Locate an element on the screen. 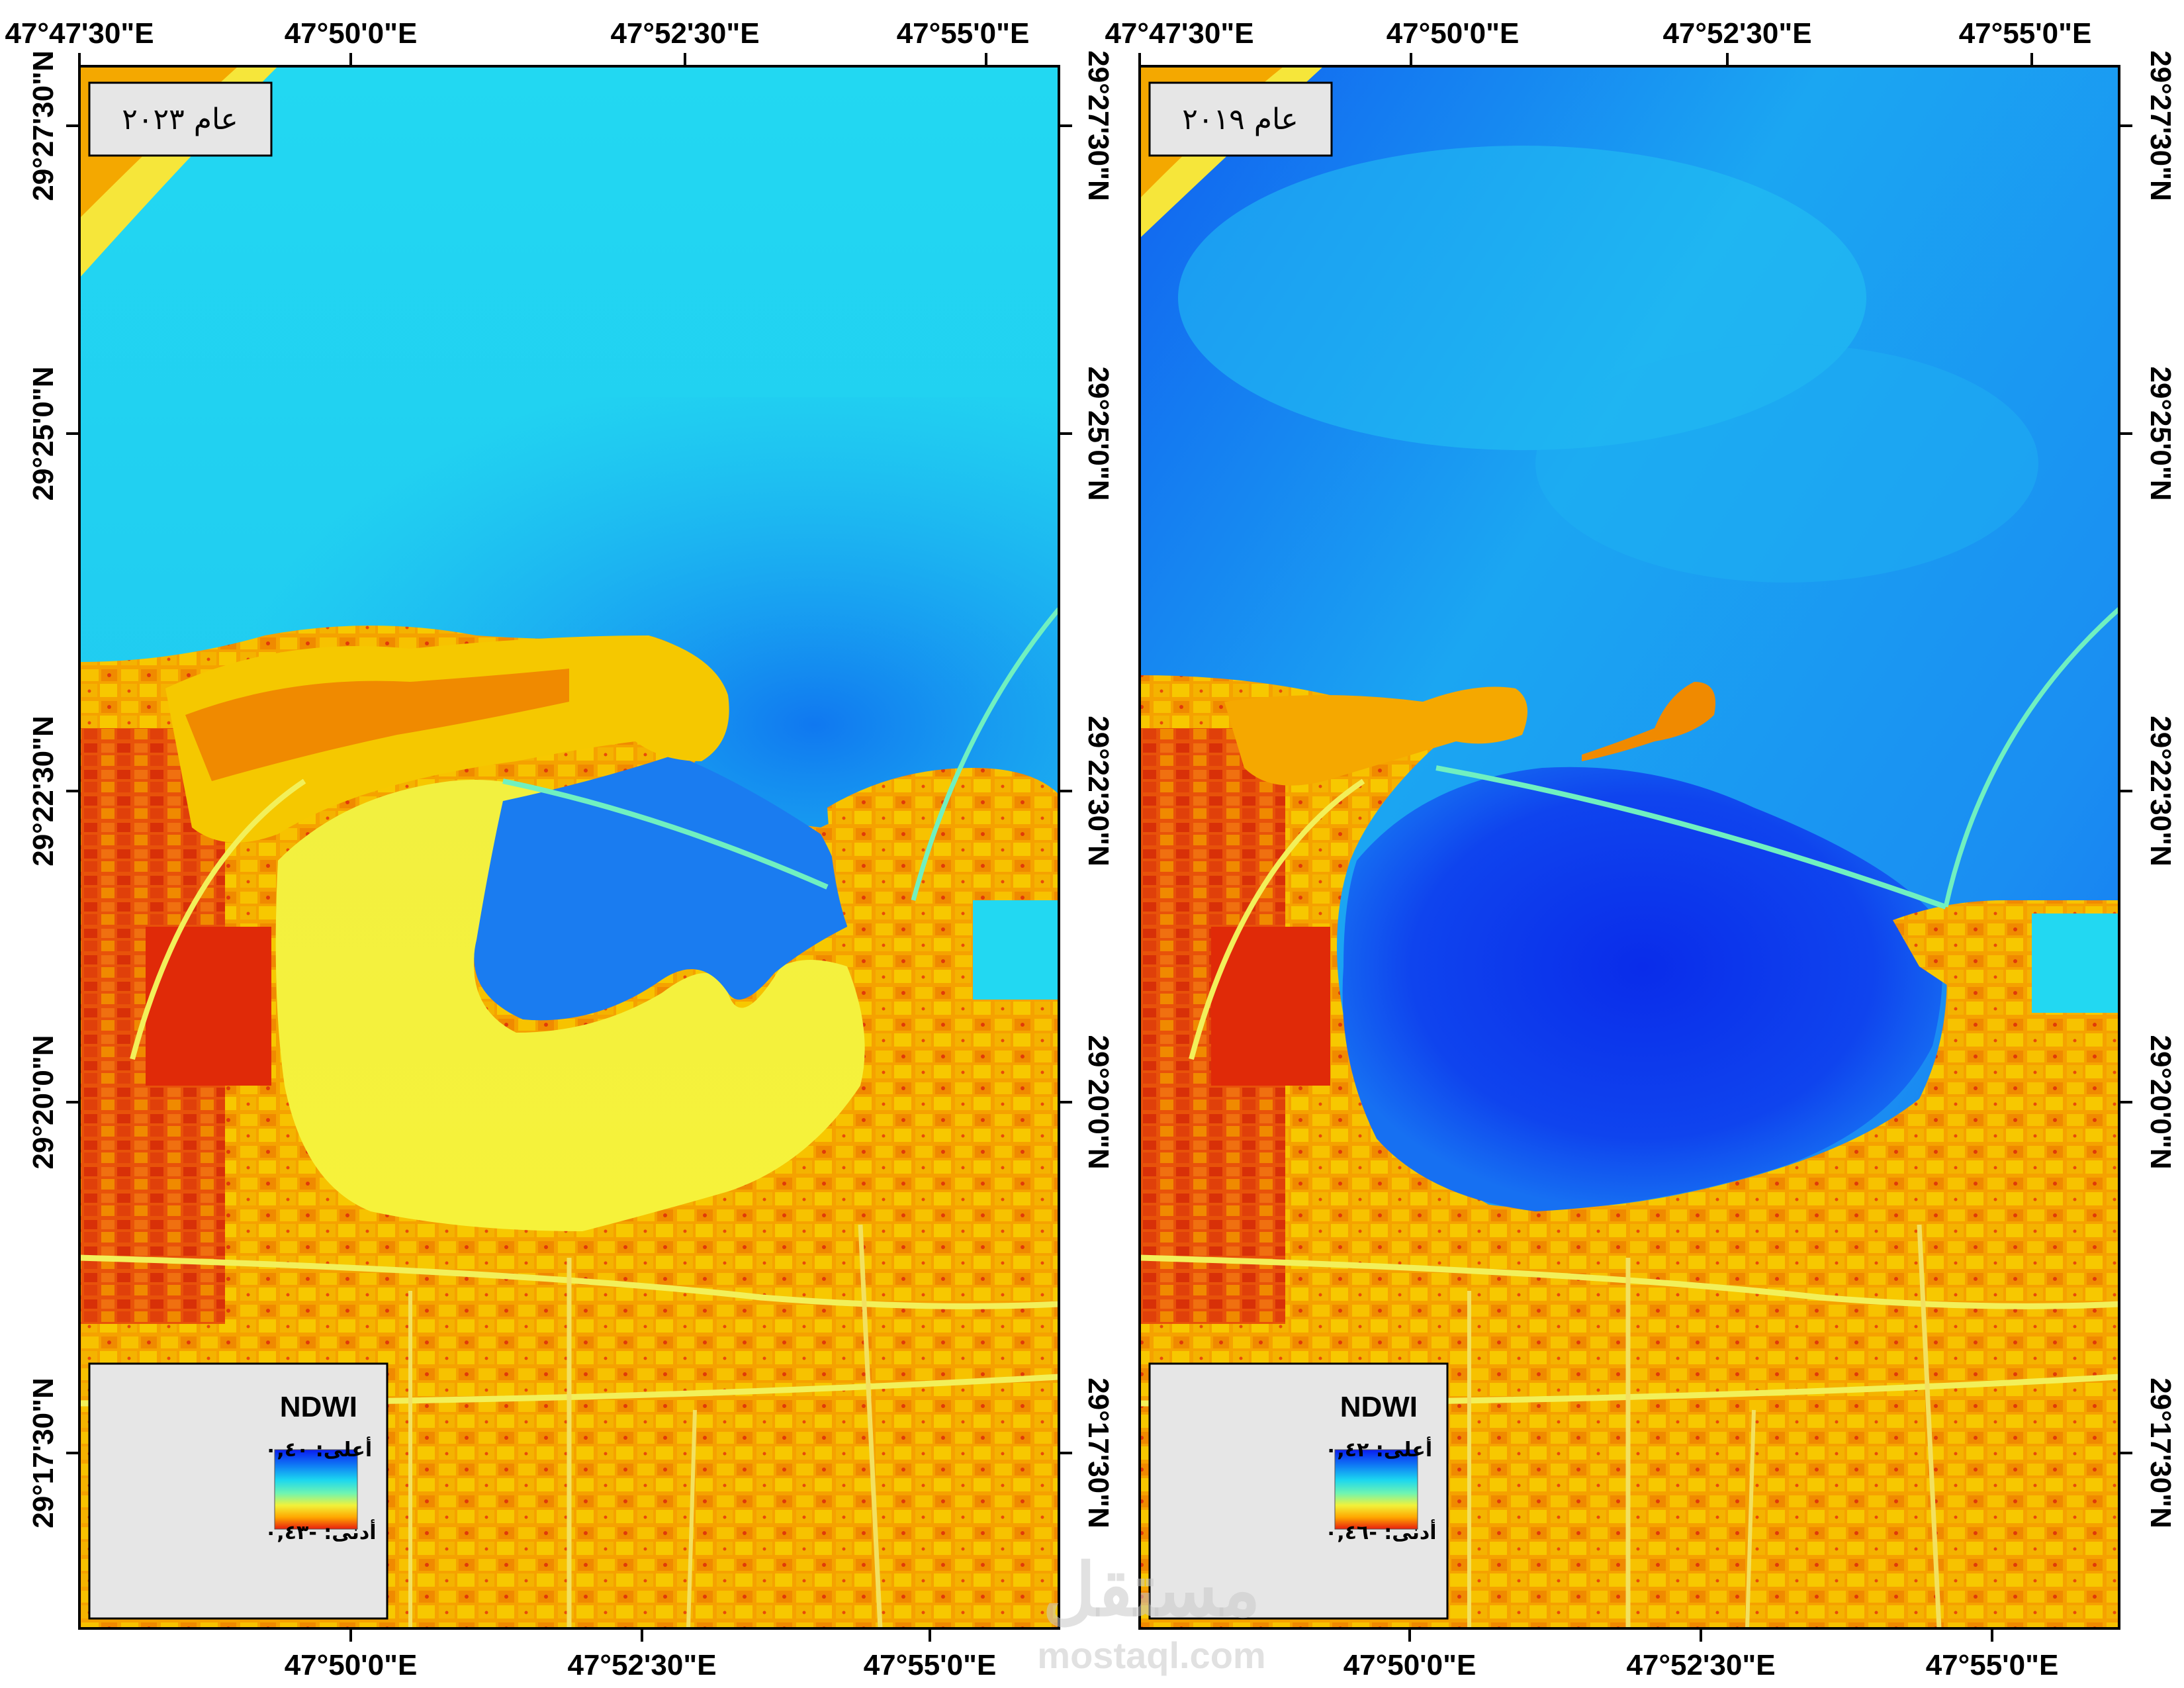 This screenshot has width=2184, height=1688. legend-2023: NDWI أعلى: ٠,٤٠ أدنى: -٠,٤٣ is located at coordinates (238, 1491).